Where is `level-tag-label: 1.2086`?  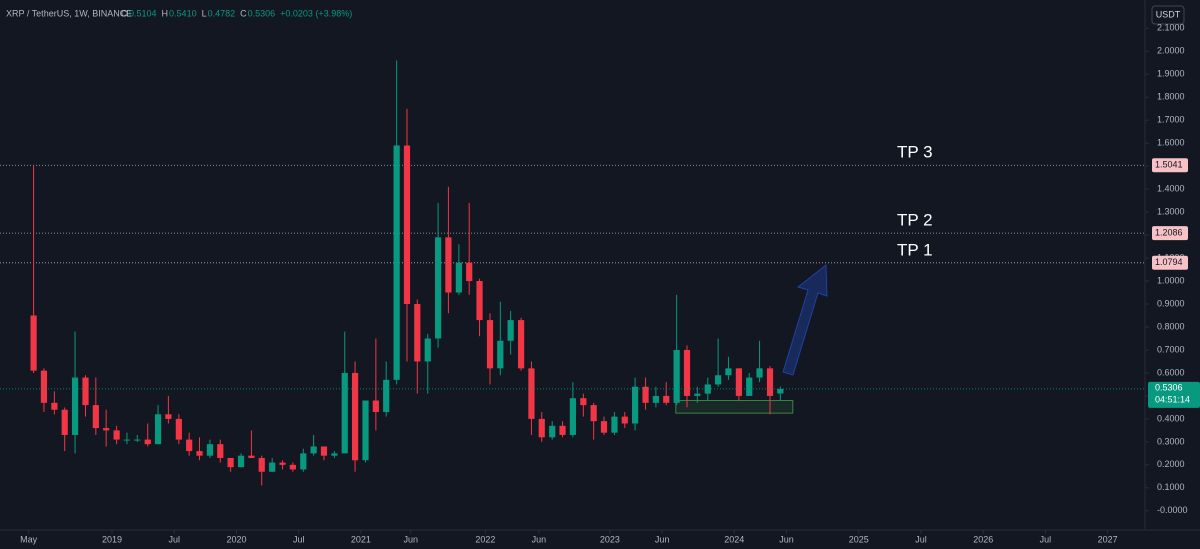 level-tag-label: 1.2086 is located at coordinates (1169, 232).